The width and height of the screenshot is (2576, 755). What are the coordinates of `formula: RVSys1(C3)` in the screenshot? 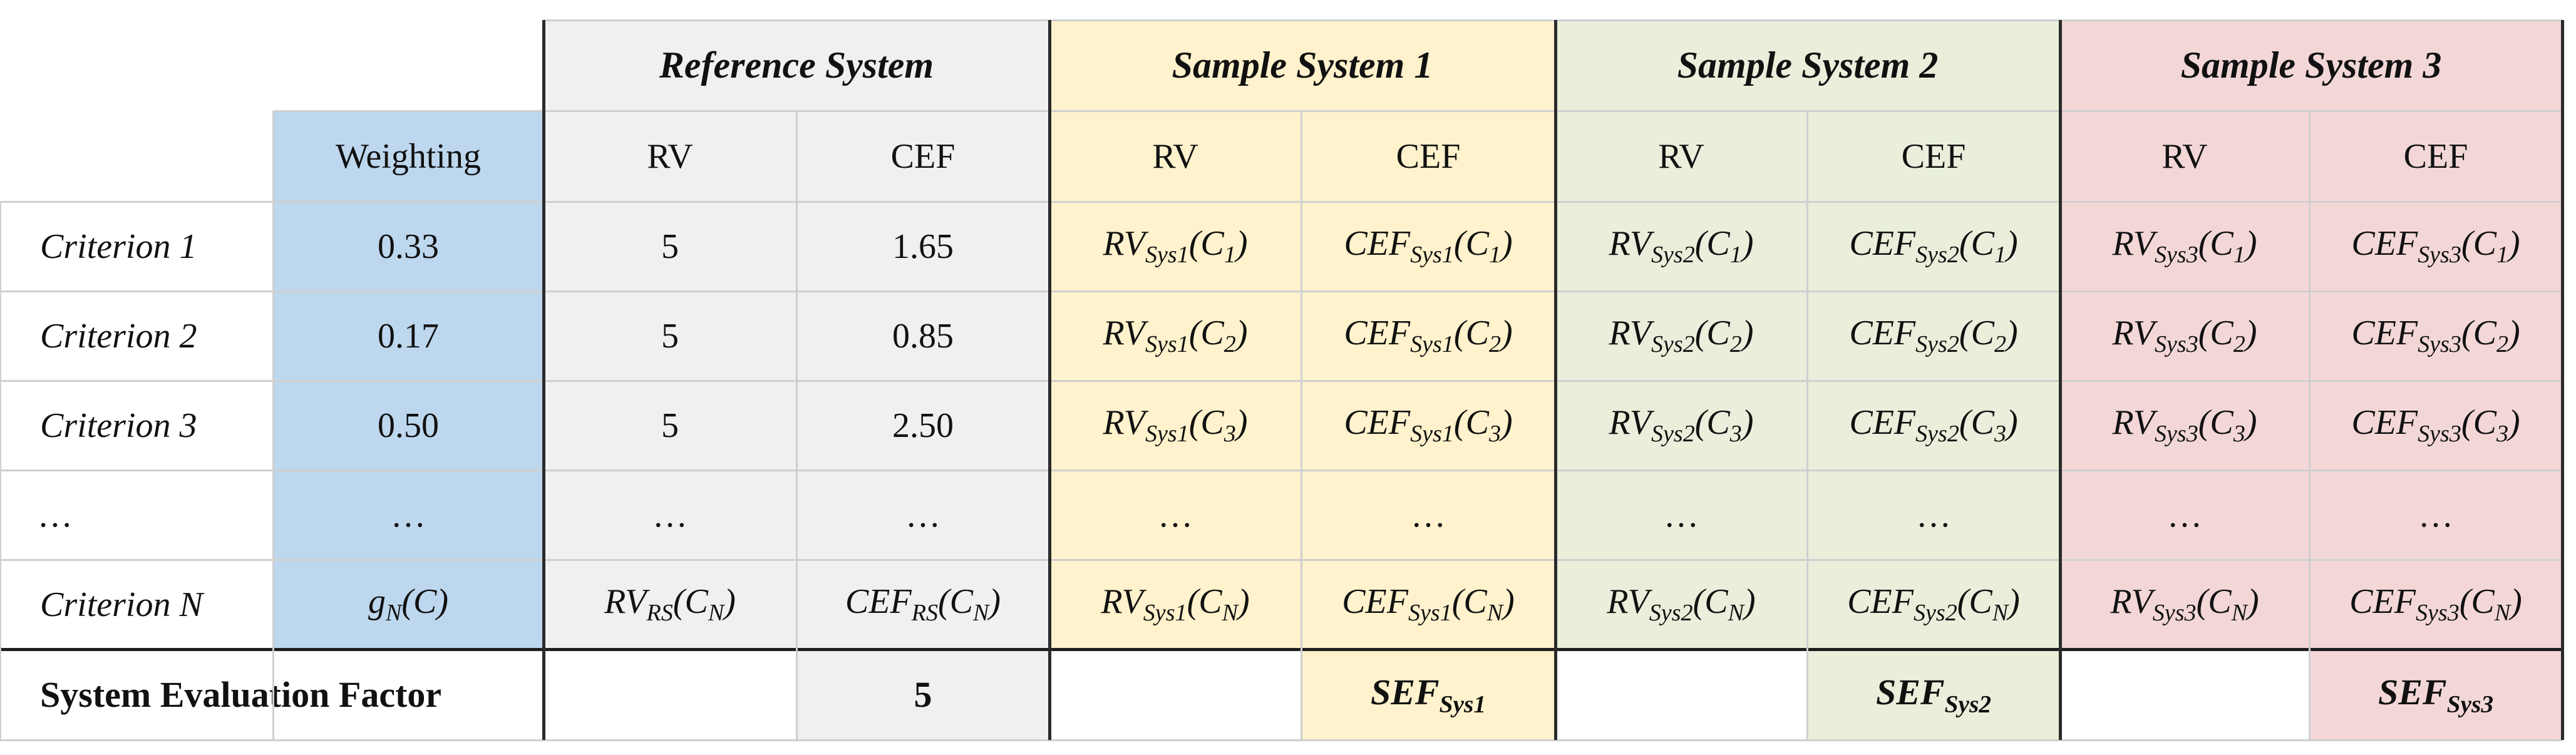 It's located at (1175, 425).